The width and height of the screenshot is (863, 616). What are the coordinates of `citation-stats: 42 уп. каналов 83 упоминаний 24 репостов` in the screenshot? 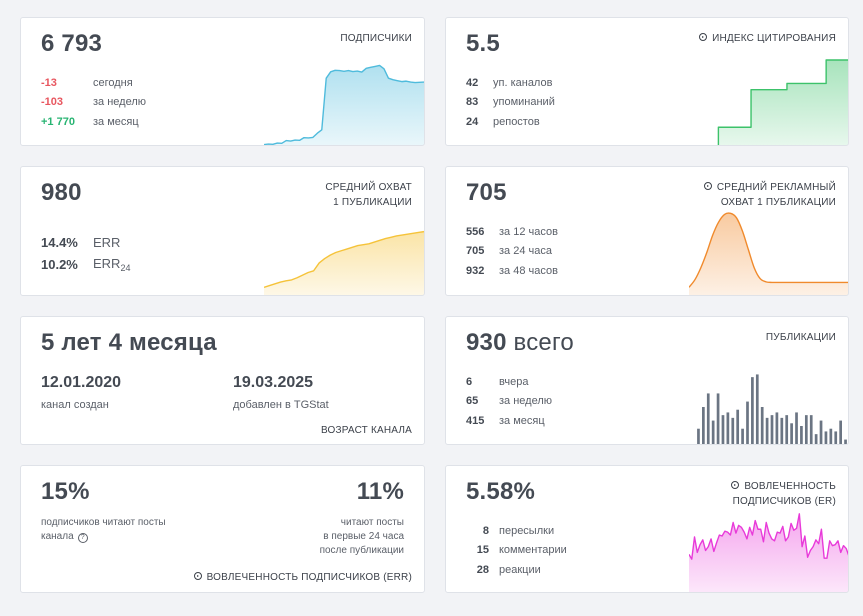 It's located at (510, 102).